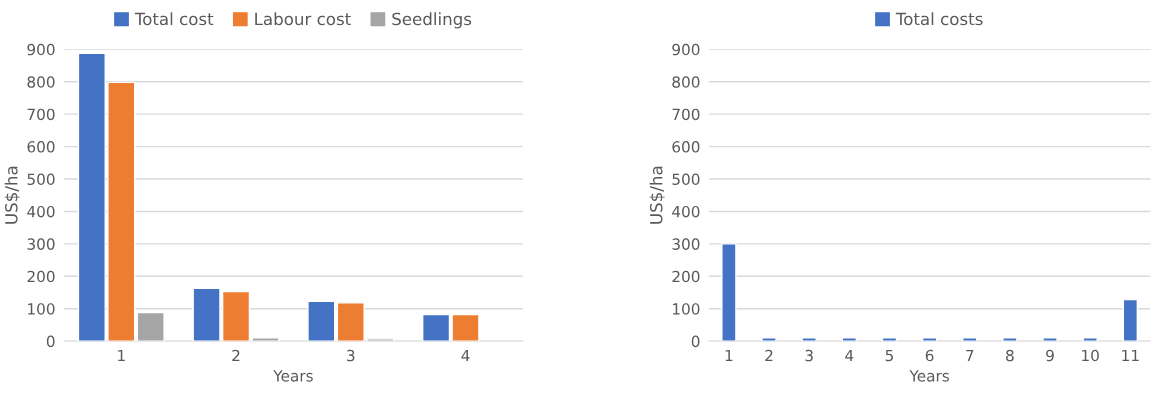 Image resolution: width=1162 pixels, height=411 pixels. What do you see at coordinates (939, 19) in the screenshot?
I see `legend-label: Total costs` at bounding box center [939, 19].